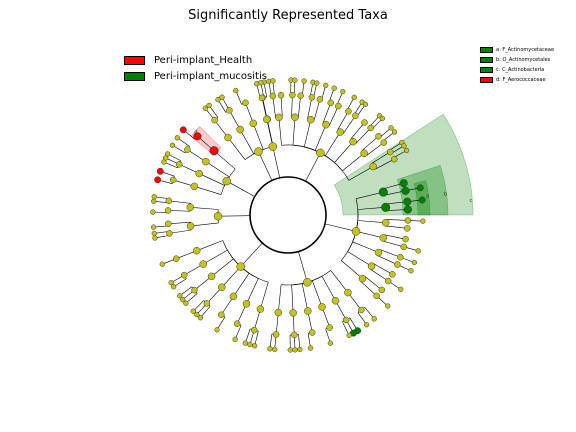 This screenshot has width=576, height=432. I want to click on legend-item-mucositis: Peri-implant_mucositis, so click(195, 76).